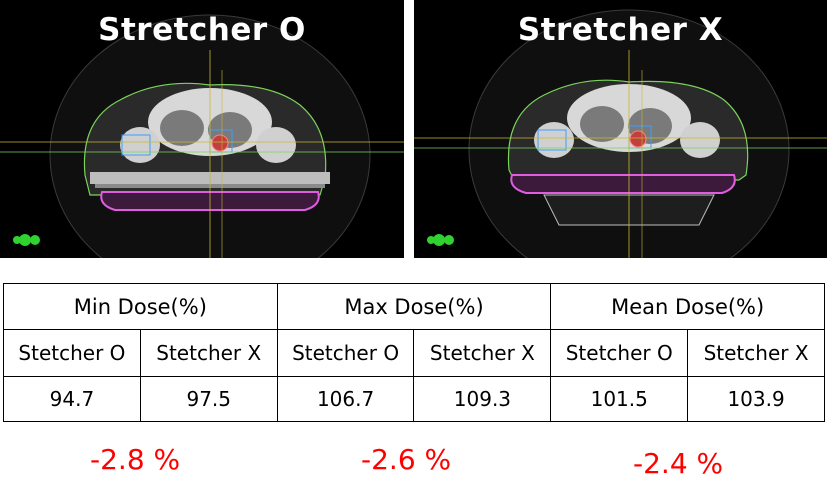 The width and height of the screenshot is (827, 503). Describe the element at coordinates (202, 30) in the screenshot. I see `panel-title-left: Stretcher O` at that location.